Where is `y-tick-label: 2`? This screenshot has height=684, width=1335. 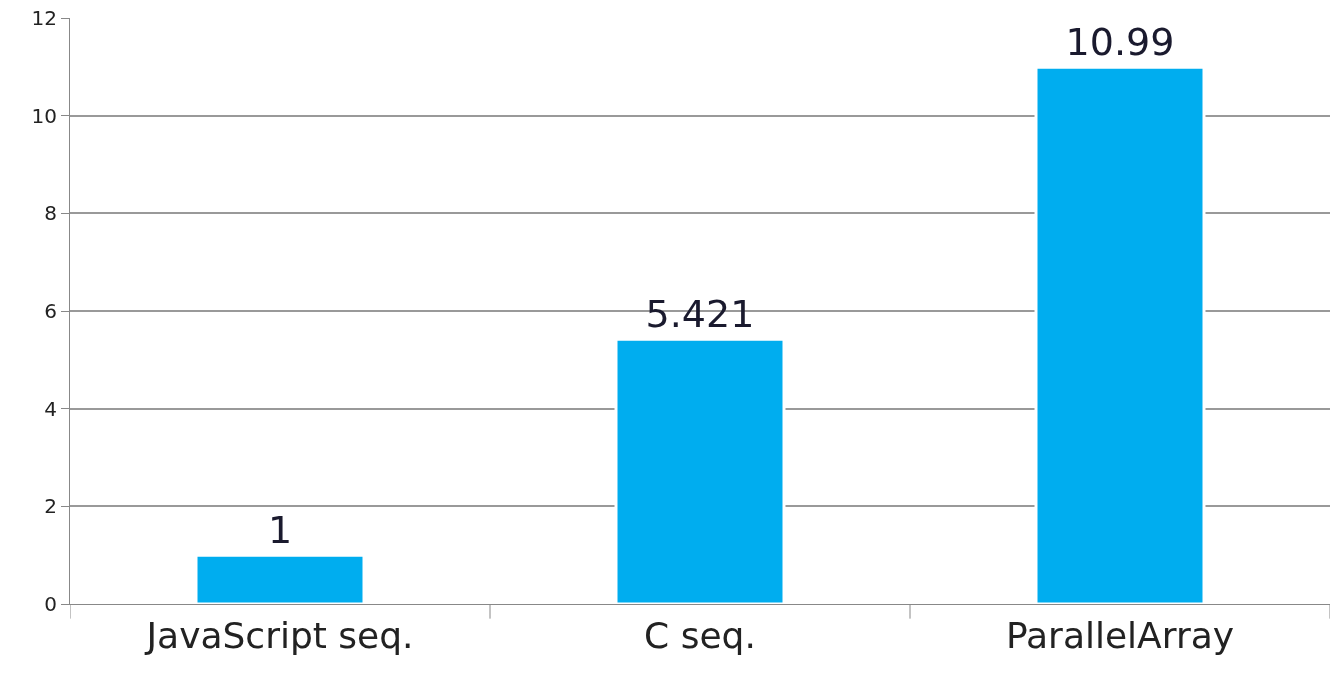
y-tick-label: 2 is located at coordinates (50, 506).